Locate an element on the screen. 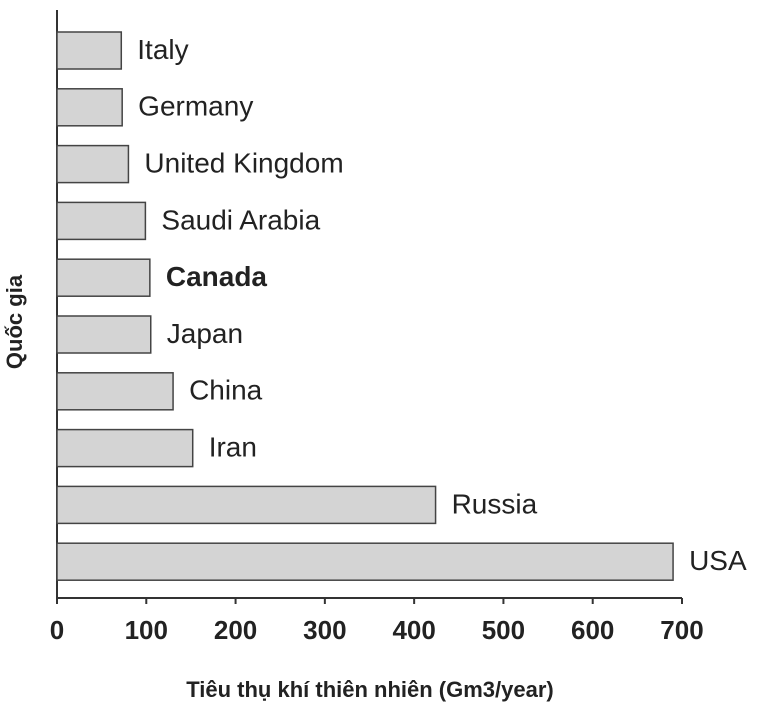 The width and height of the screenshot is (775, 712). x-tick-label: 0 is located at coordinates (57, 630).